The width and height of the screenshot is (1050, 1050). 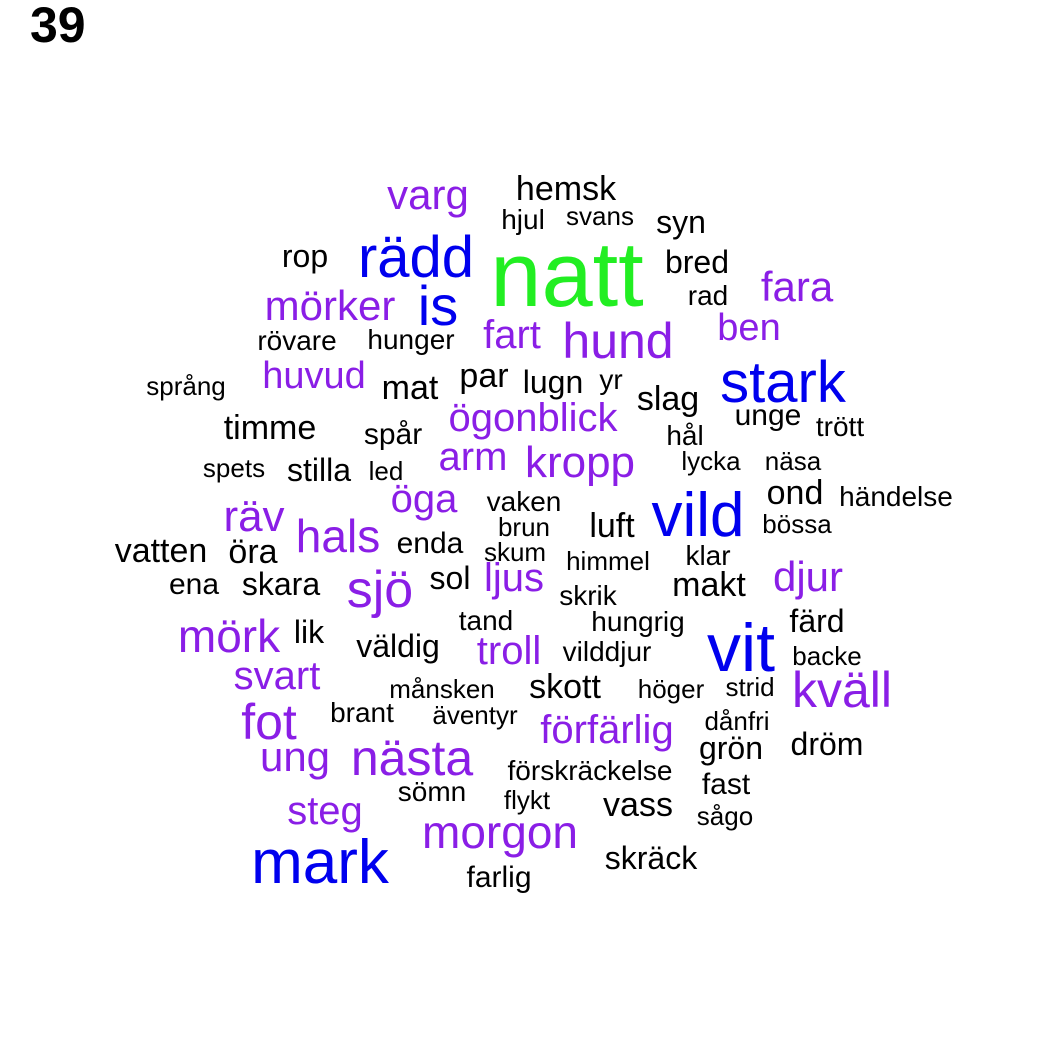 What do you see at coordinates (254, 516) in the screenshot?
I see `word-rav: räv` at bounding box center [254, 516].